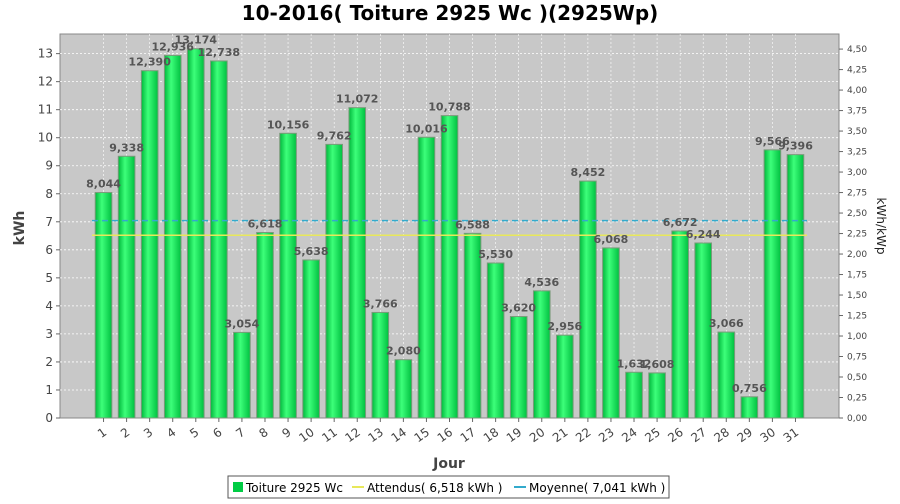  Describe the element at coordinates (238, 487) in the screenshot. I see `legend-swatch-series` at that location.